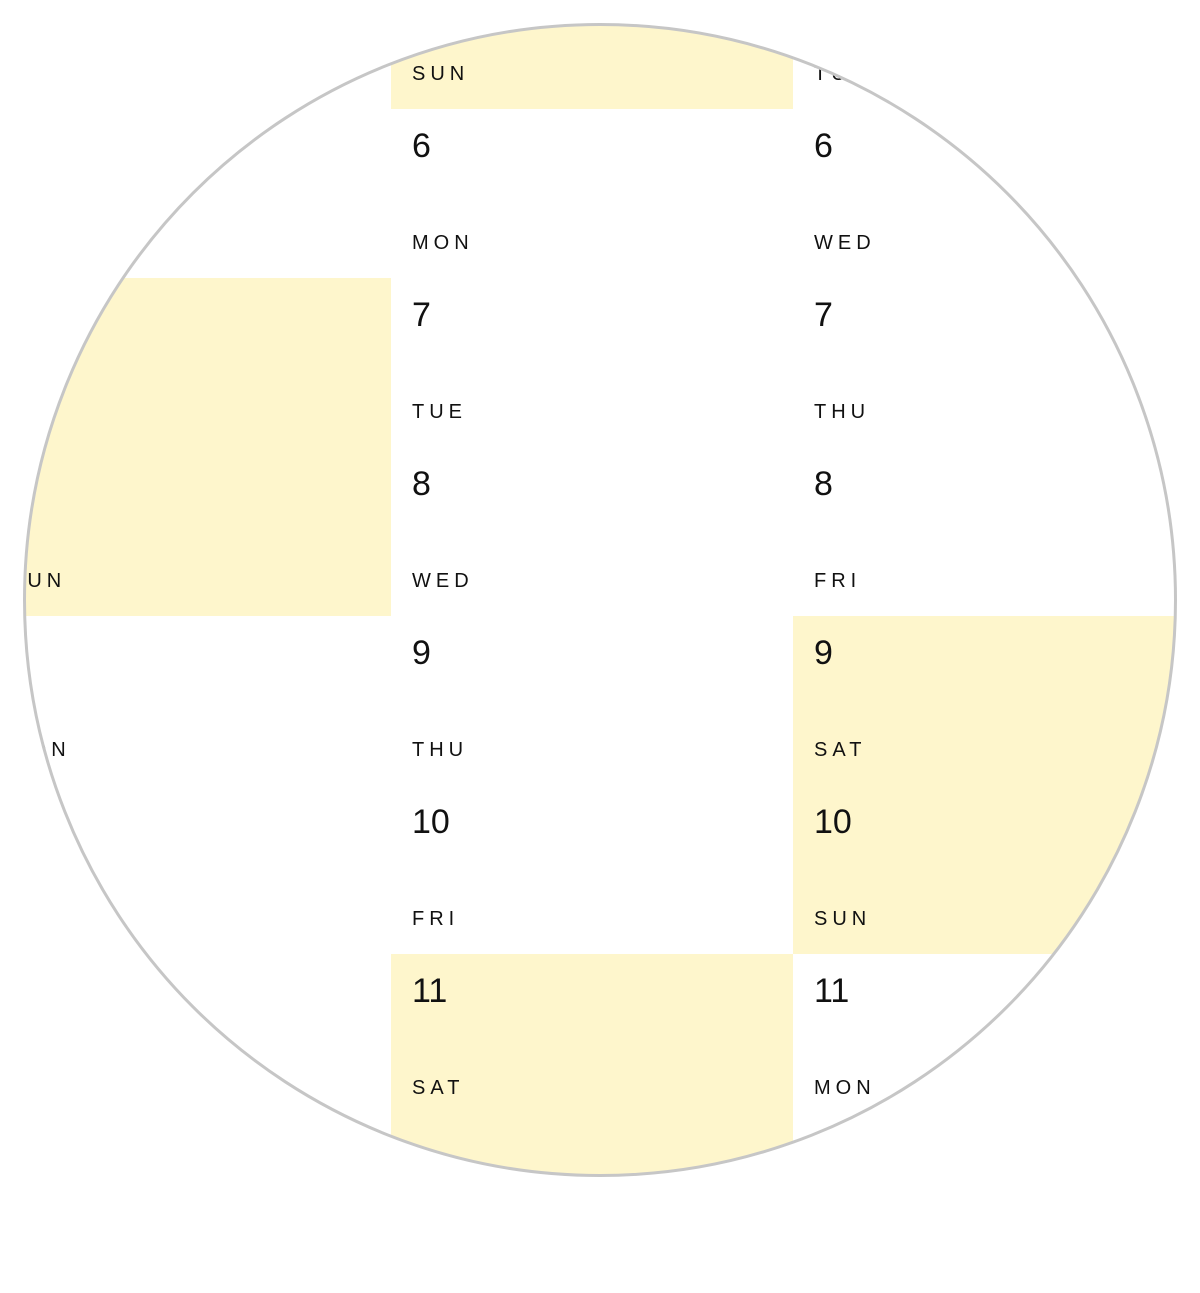 This screenshot has width=1200, height=1293. I want to click on calendar-day-cell: 10 SUN, so click(984, 870).